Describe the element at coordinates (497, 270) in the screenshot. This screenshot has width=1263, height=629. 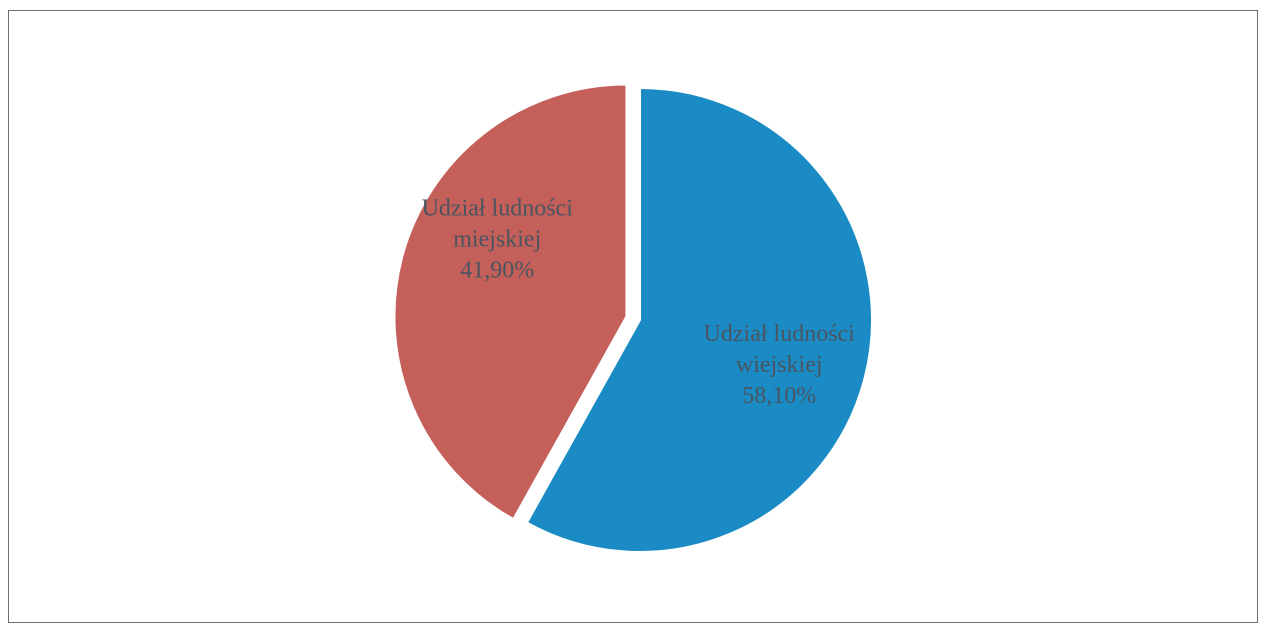
I see `pie-slice-label-line: 41,90%` at that location.